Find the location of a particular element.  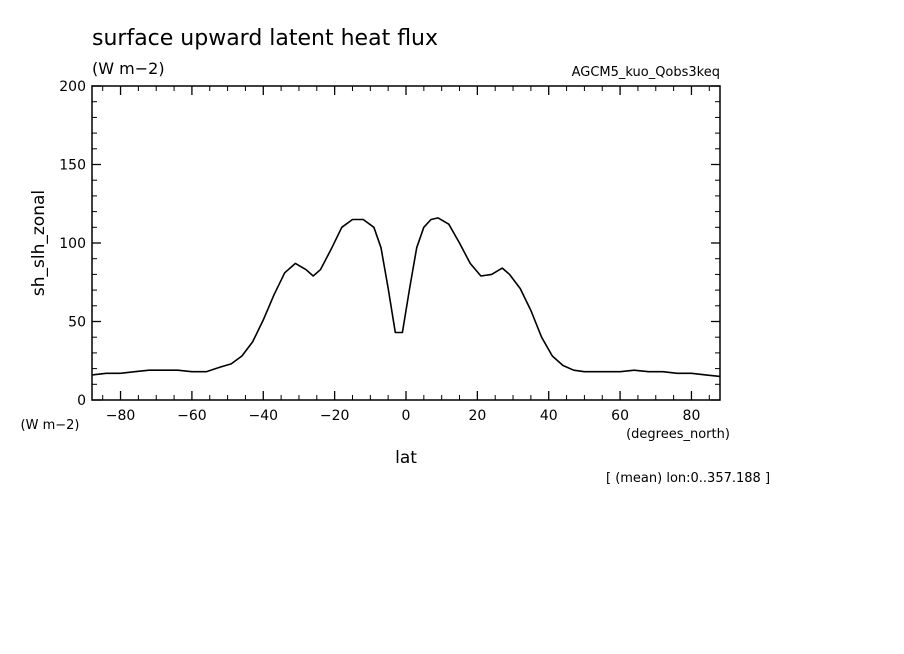

x-tick-label: 0 is located at coordinates (406, 416).